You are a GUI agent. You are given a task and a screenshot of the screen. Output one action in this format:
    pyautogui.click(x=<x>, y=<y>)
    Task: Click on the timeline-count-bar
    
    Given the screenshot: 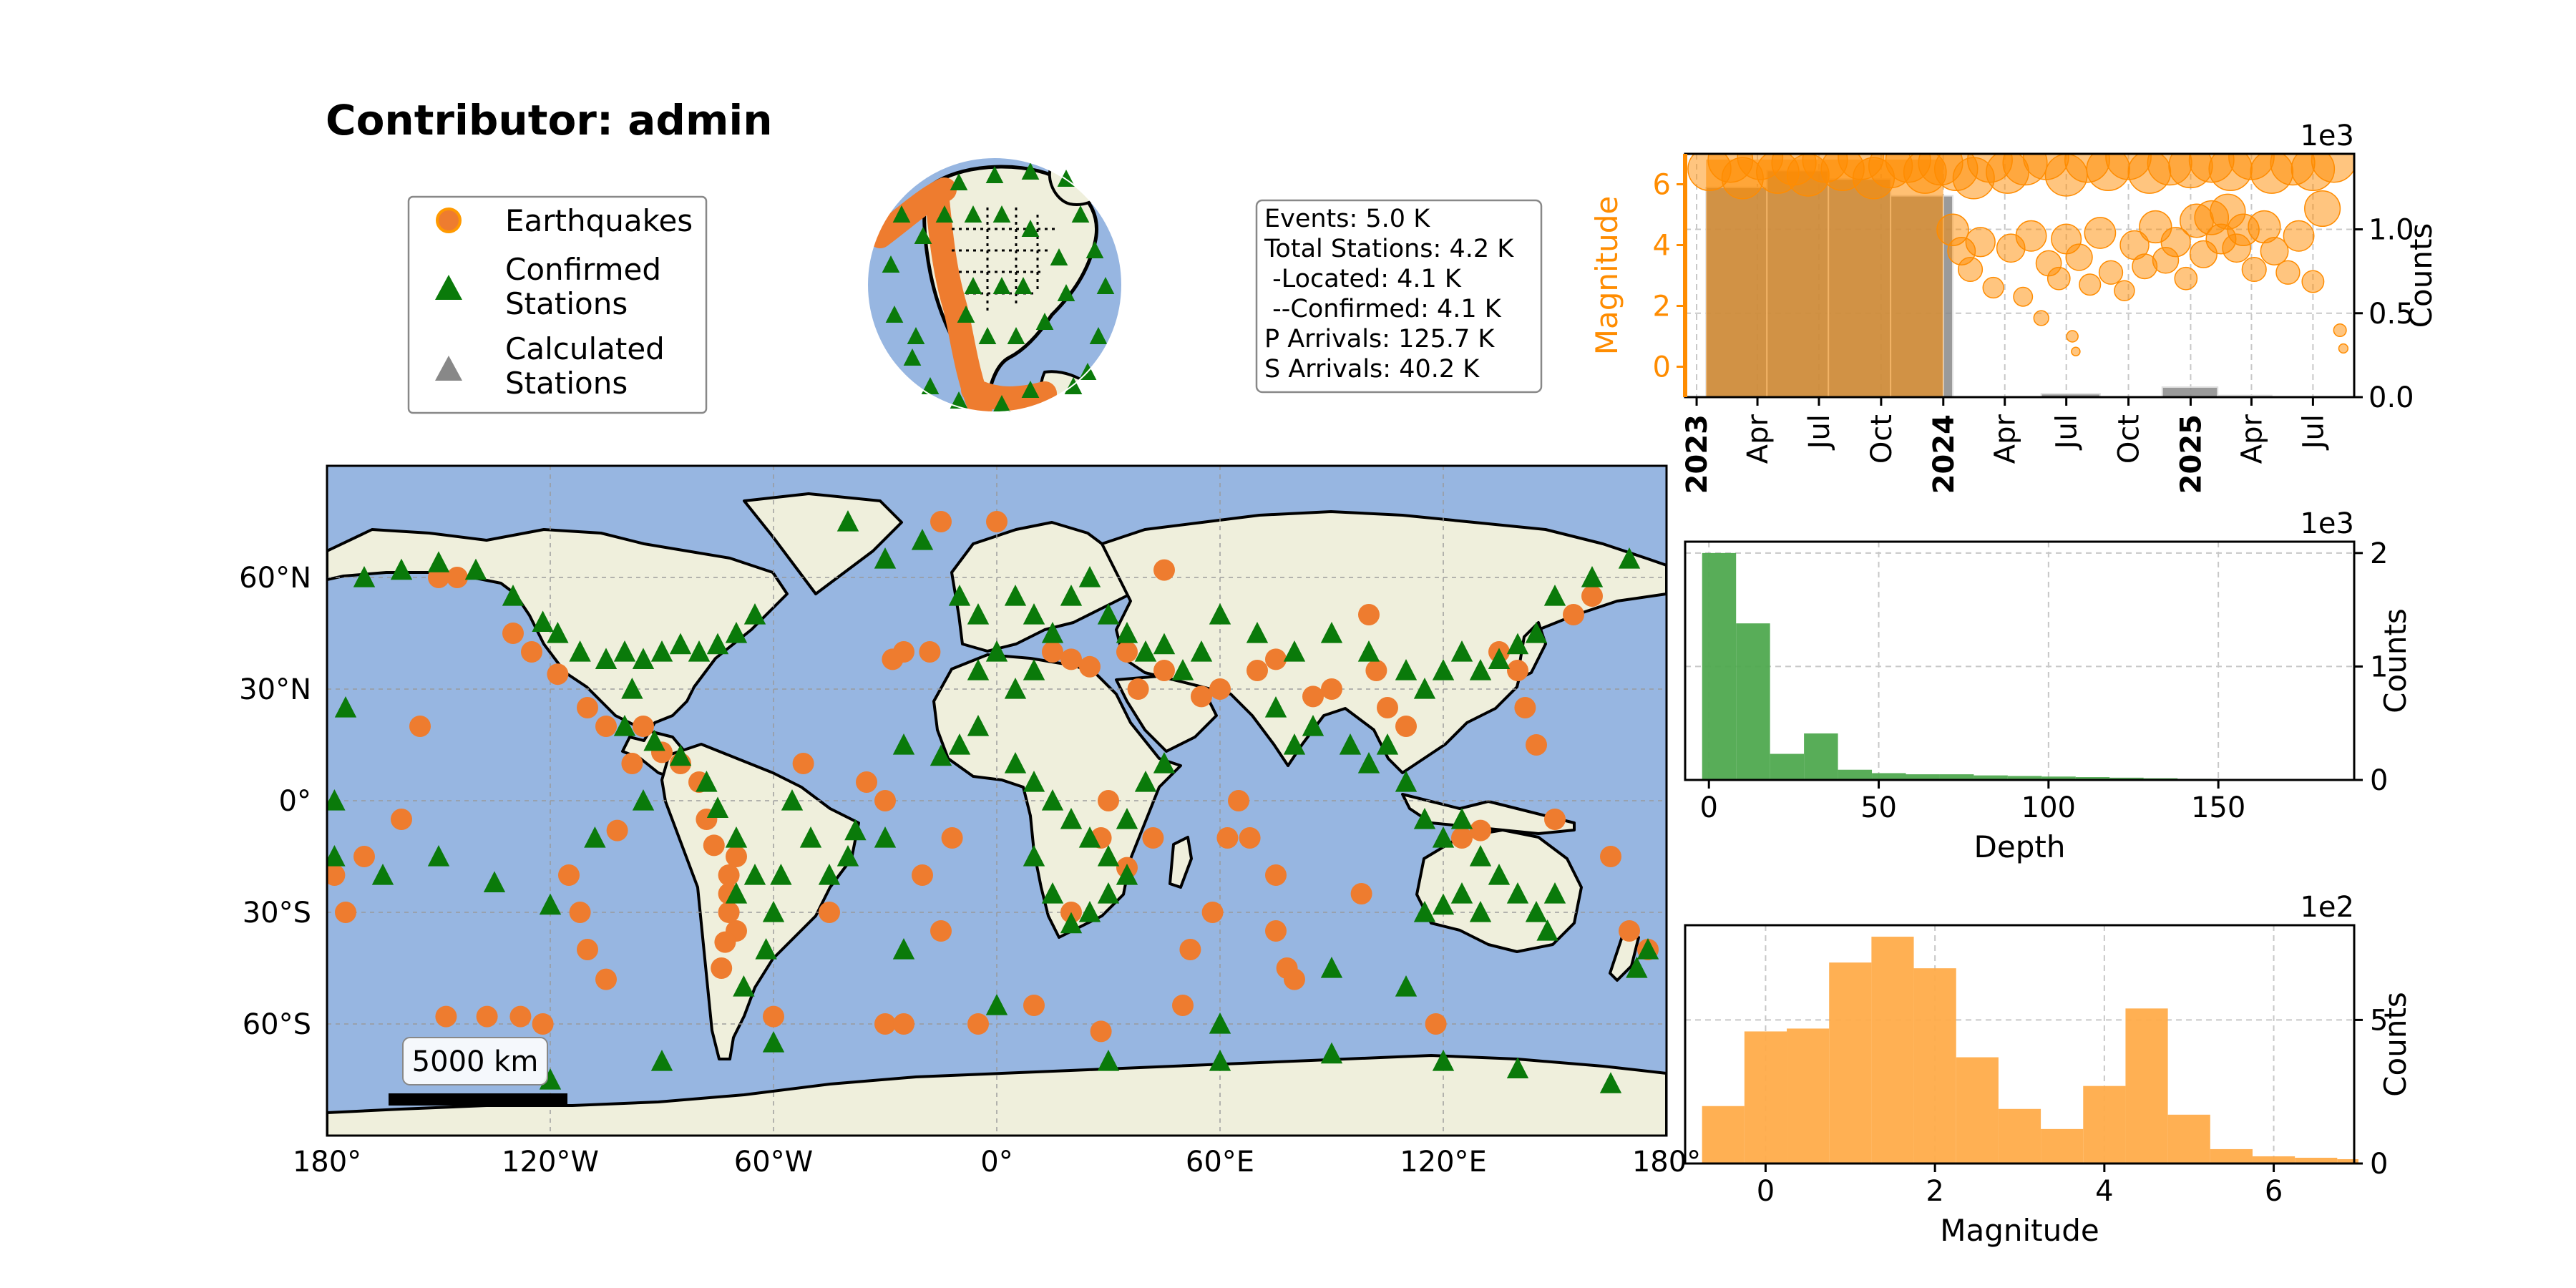 What is the action you would take?
    pyautogui.click(x=2190, y=391)
    